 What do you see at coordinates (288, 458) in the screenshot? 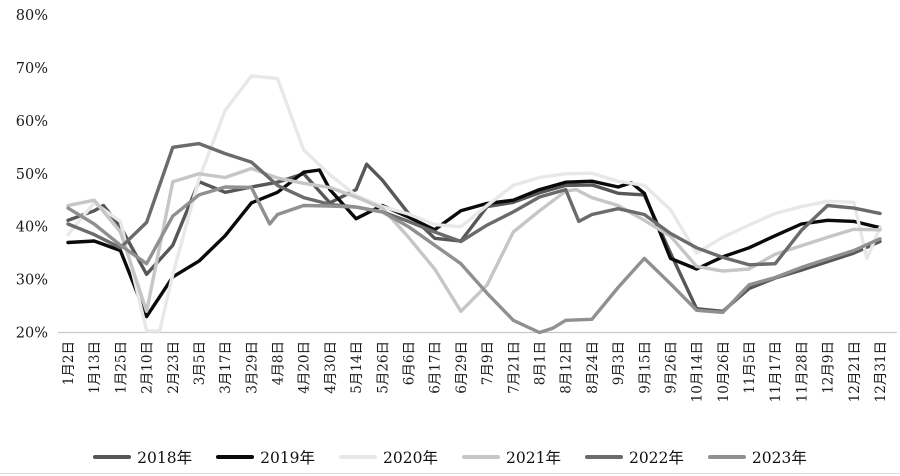
I see `legend-label: 2019年` at bounding box center [288, 458].